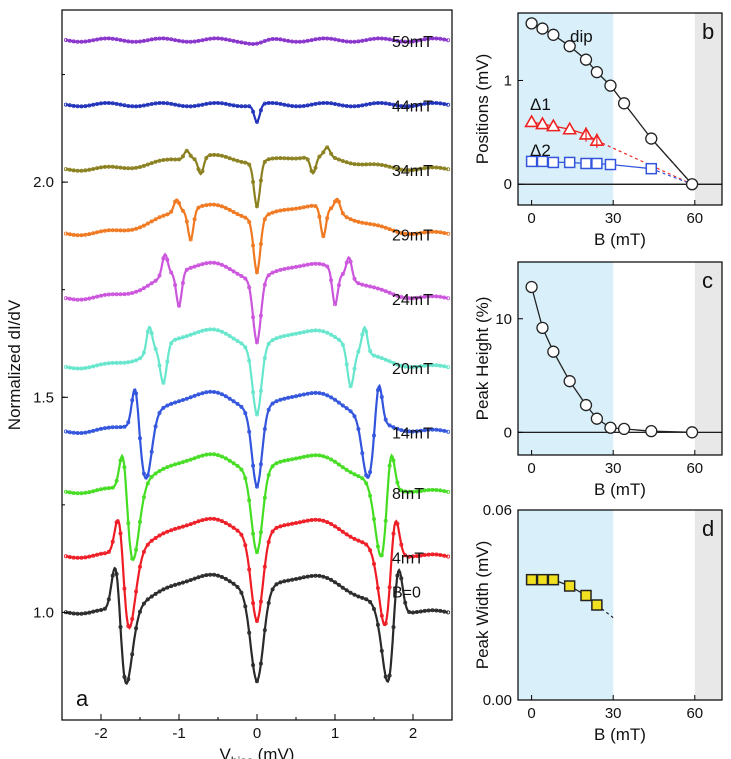 This screenshot has width=731, height=759. I want to click on panel-label-a: a, so click(82, 698).